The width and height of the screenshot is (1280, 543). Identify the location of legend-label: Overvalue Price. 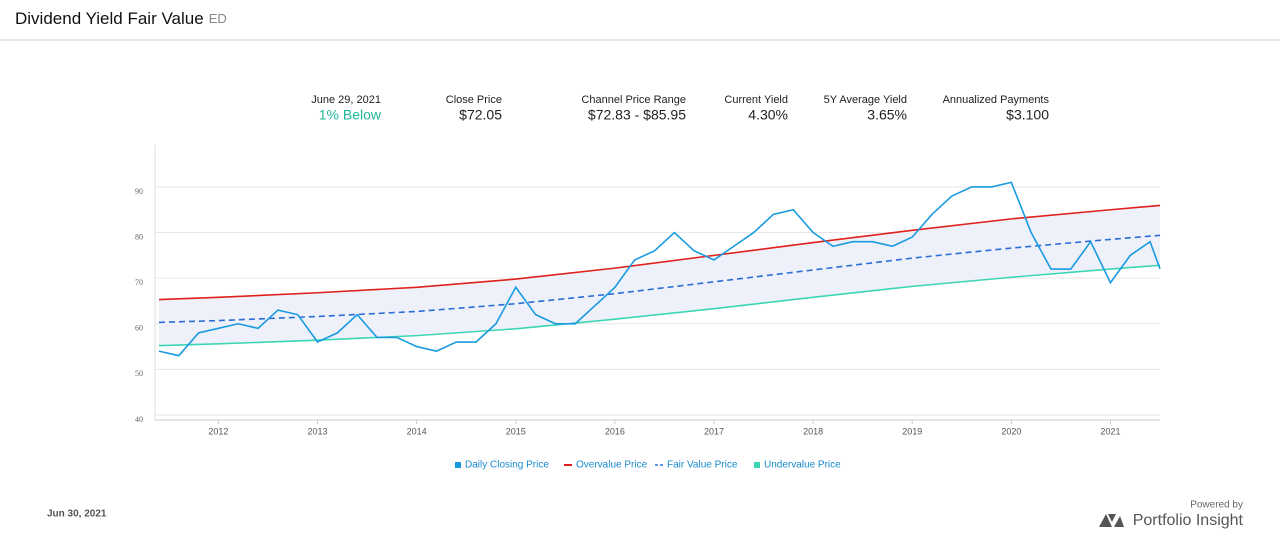
(612, 465).